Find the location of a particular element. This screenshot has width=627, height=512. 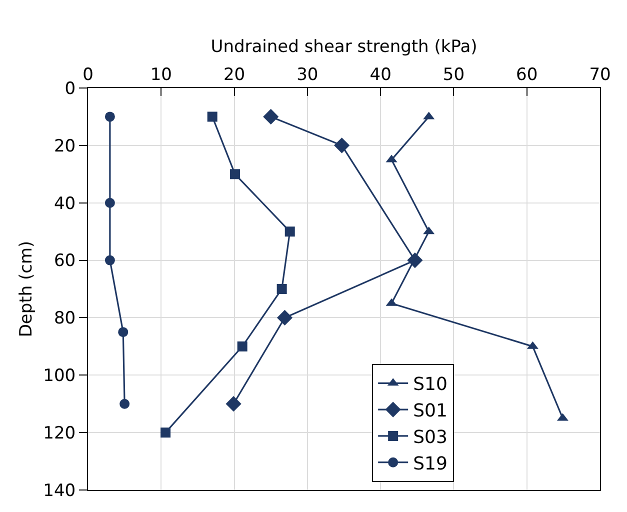

x-tick-label: 30 is located at coordinates (307, 75).